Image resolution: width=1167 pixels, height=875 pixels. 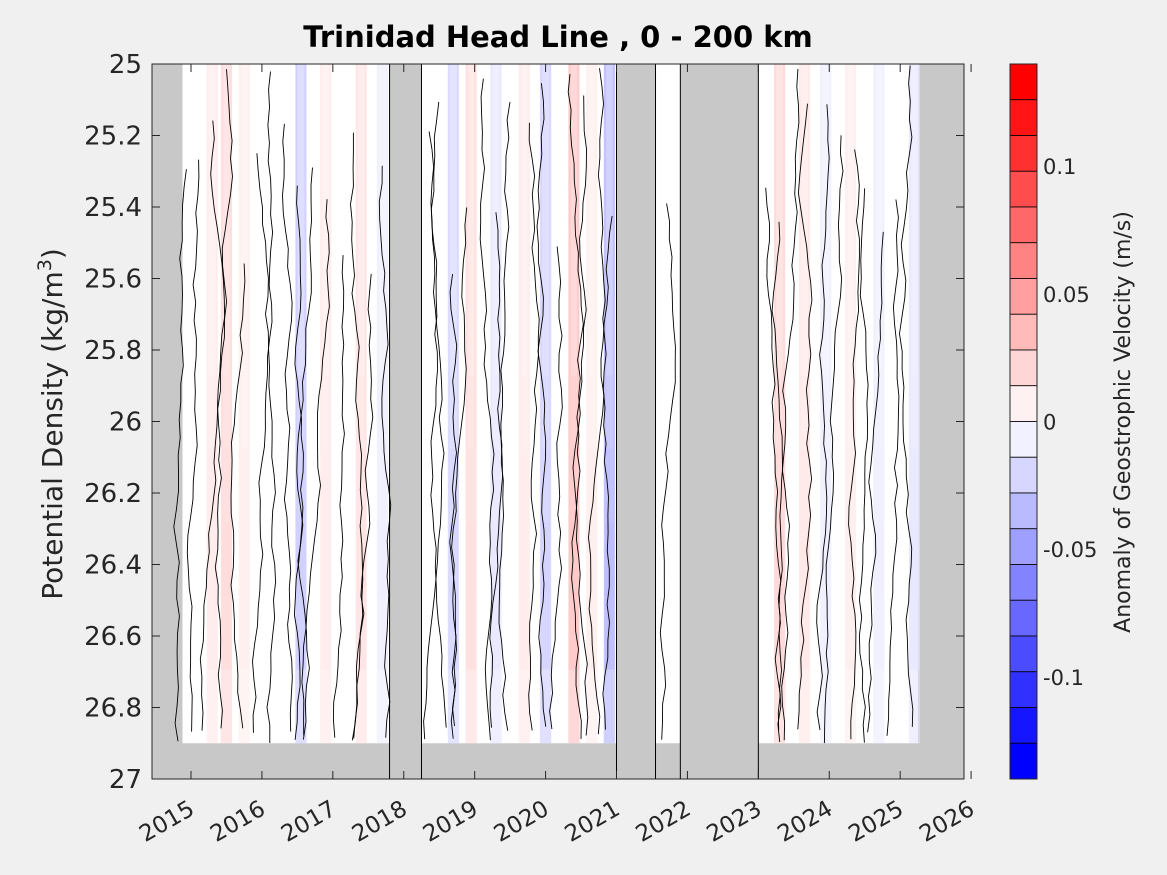 I want to click on y-tick-label: 26.4, so click(x=113, y=566).